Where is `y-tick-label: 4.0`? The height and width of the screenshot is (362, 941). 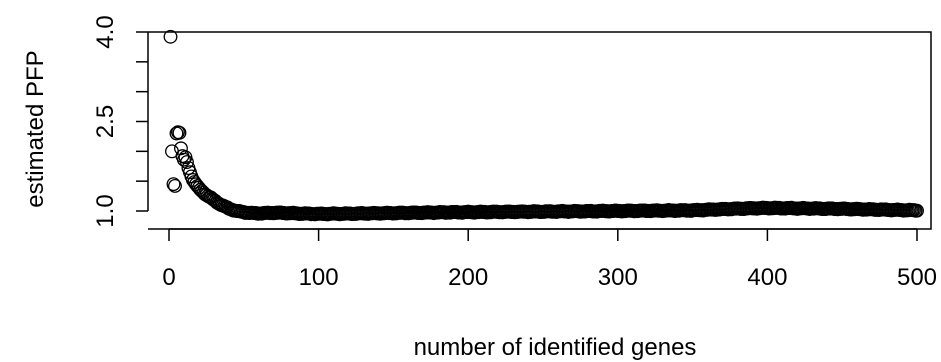 y-tick-label: 4.0 is located at coordinates (105, 31).